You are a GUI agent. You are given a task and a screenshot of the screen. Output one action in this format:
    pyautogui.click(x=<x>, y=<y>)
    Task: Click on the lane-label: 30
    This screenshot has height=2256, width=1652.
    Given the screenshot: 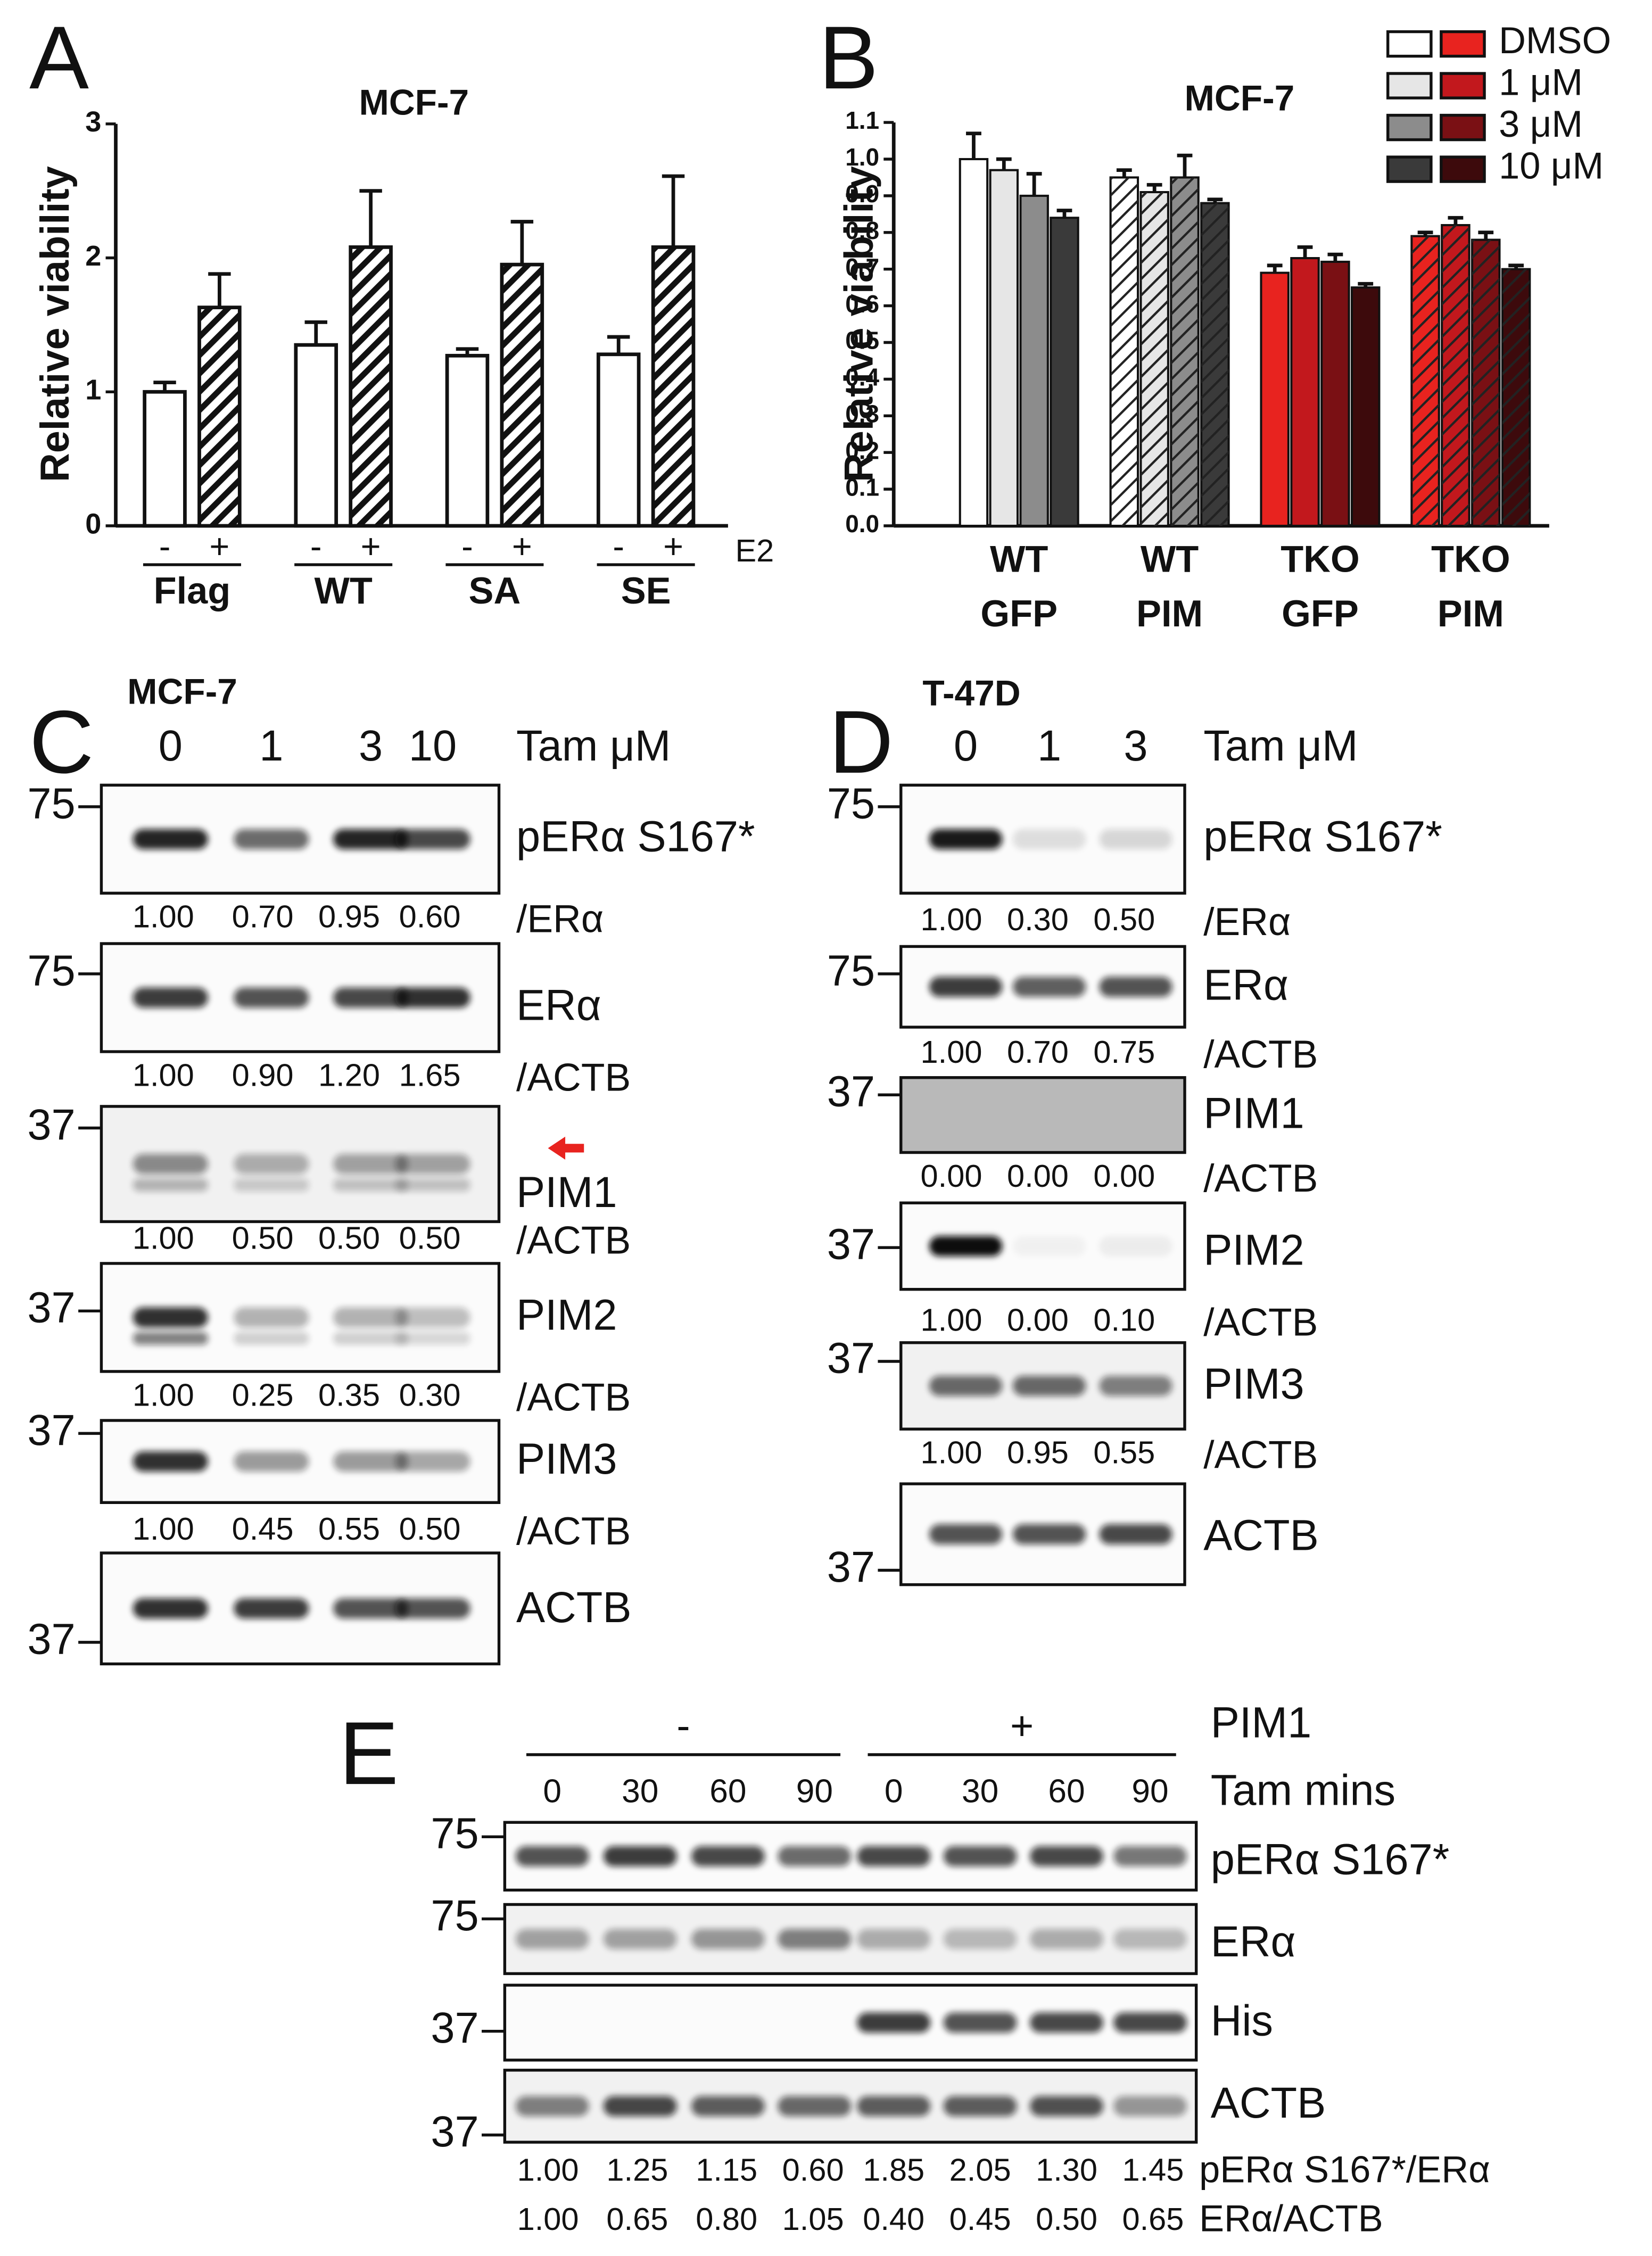 What is the action you would take?
    pyautogui.click(x=640, y=1792)
    